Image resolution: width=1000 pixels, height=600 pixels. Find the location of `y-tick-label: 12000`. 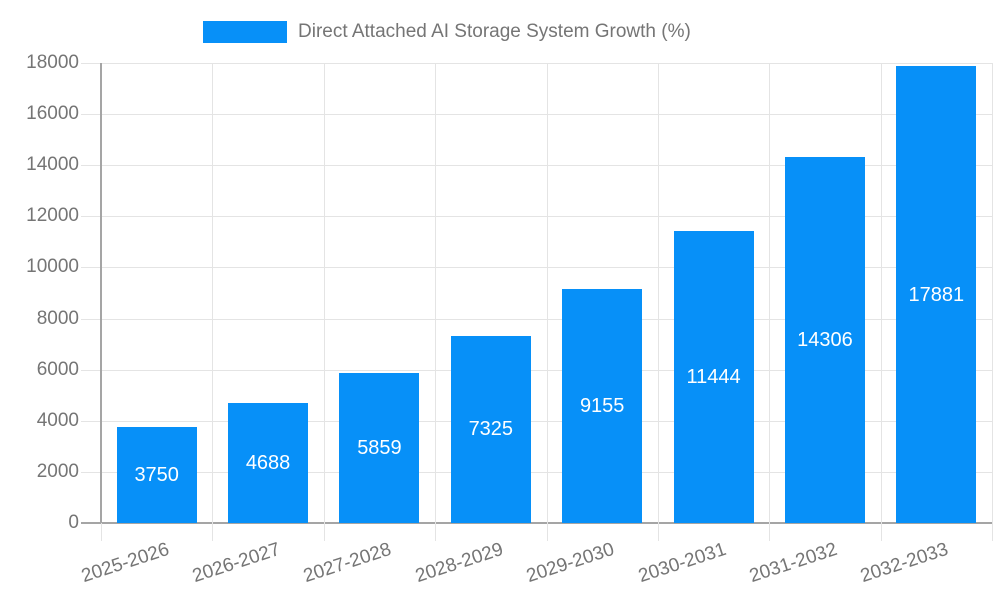

y-tick-label: 12000 is located at coordinates (52, 216).